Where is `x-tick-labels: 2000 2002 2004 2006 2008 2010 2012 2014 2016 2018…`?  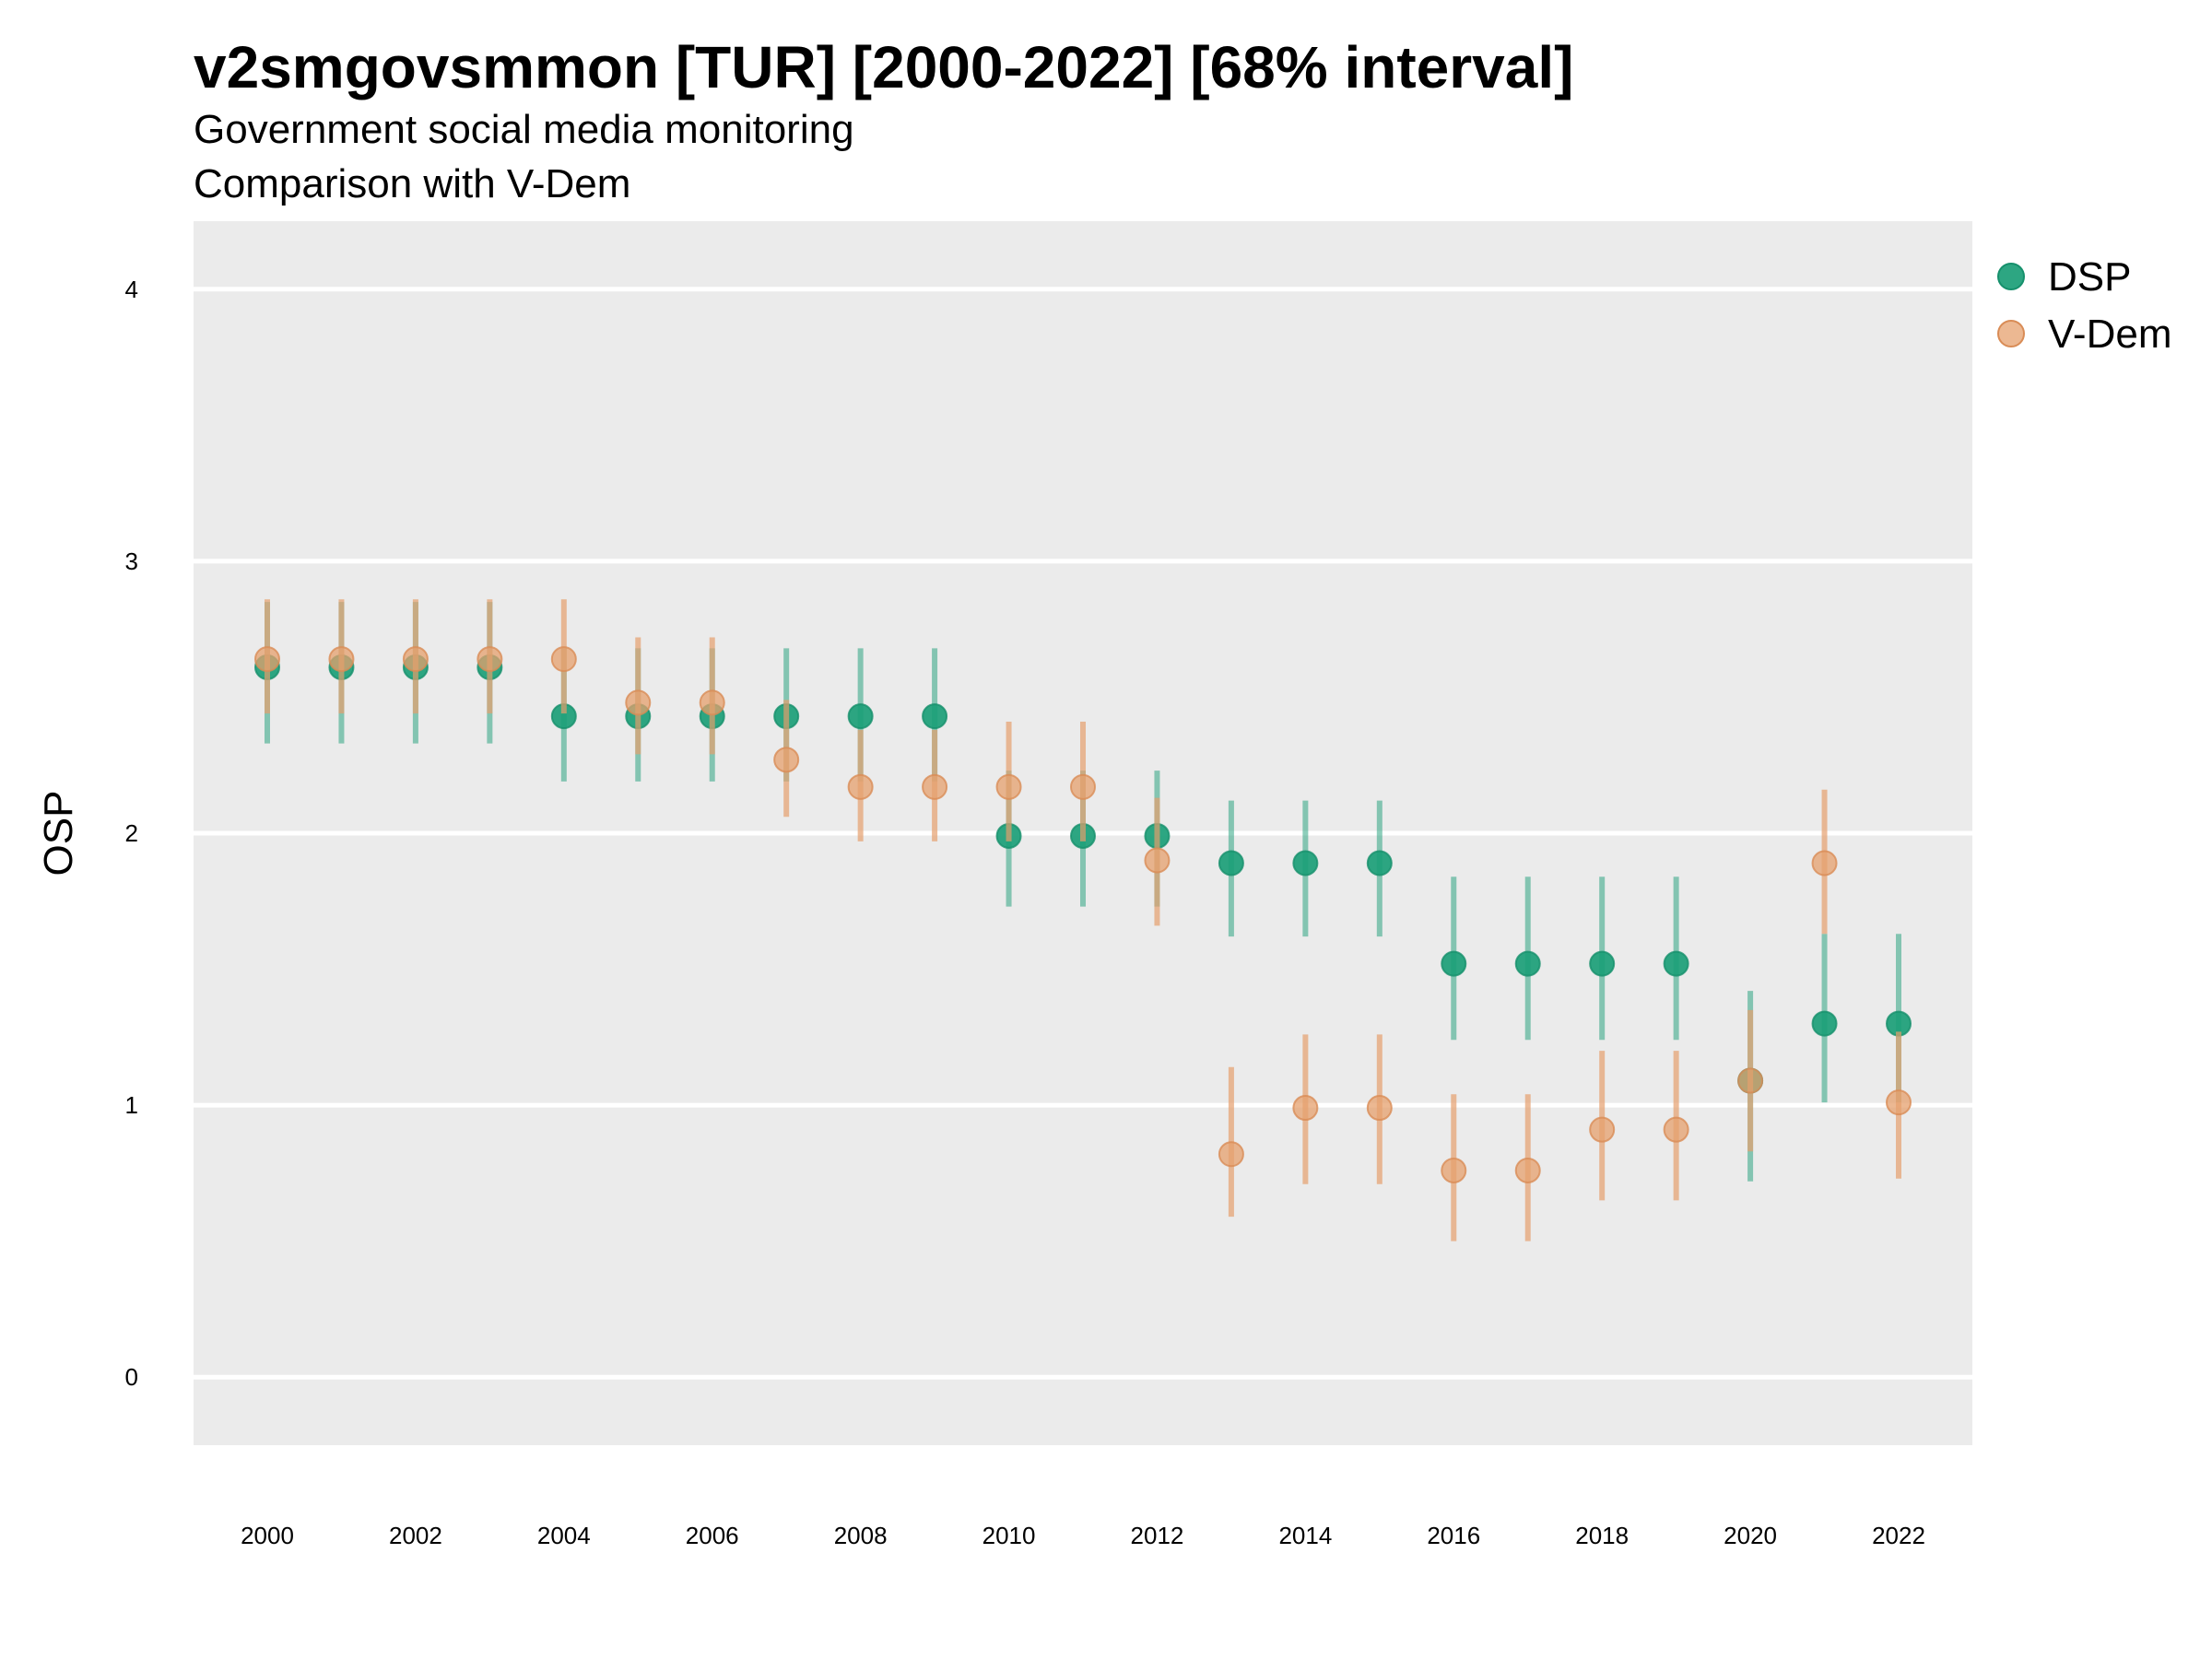
x-tick-labels: 2000 2002 2004 2006 2008 2010 2012 2014 2016 2018… is located at coordinates (1083, 1535).